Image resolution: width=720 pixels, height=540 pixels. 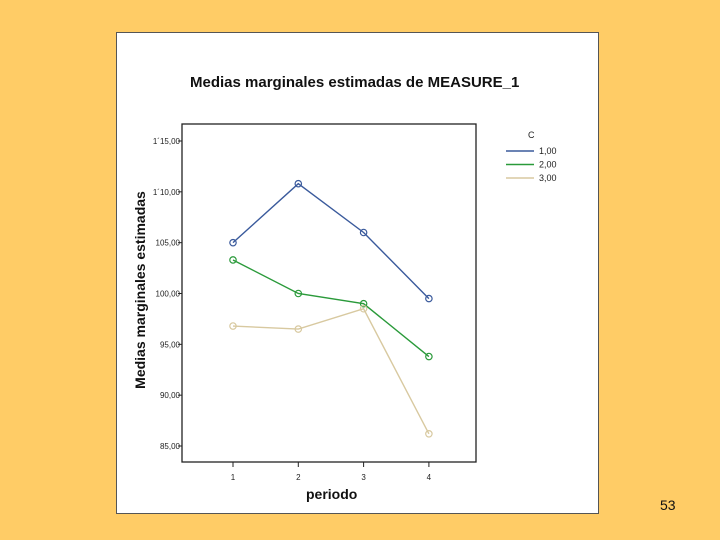 I want to click on y-tick-label: 100,00, so click(x=168, y=294).